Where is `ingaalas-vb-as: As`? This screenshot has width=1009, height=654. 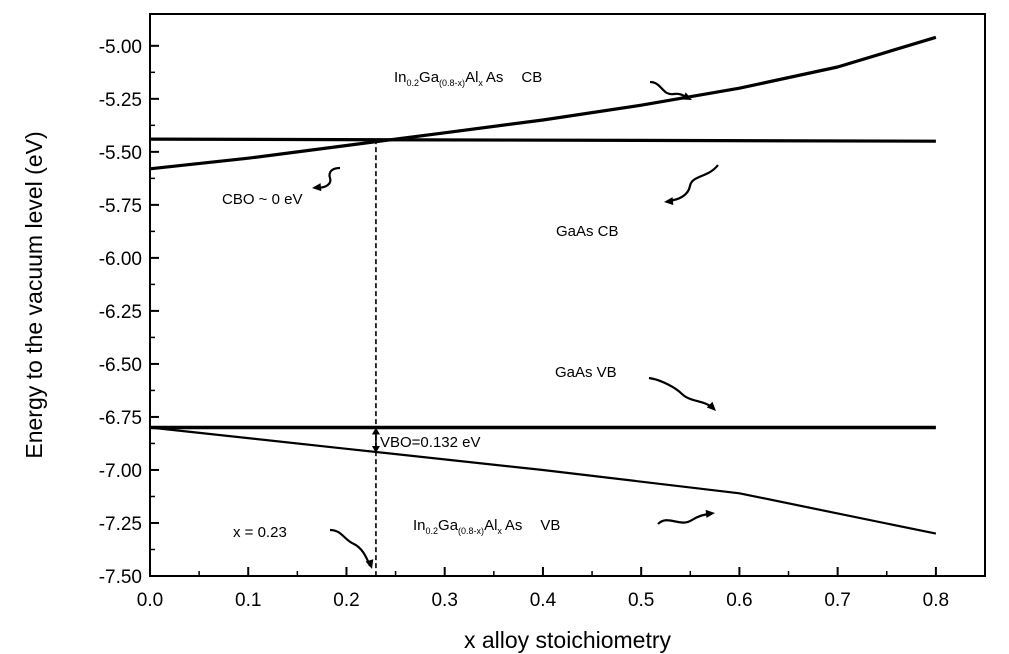
ingaalas-vb-as: As is located at coordinates (514, 525).